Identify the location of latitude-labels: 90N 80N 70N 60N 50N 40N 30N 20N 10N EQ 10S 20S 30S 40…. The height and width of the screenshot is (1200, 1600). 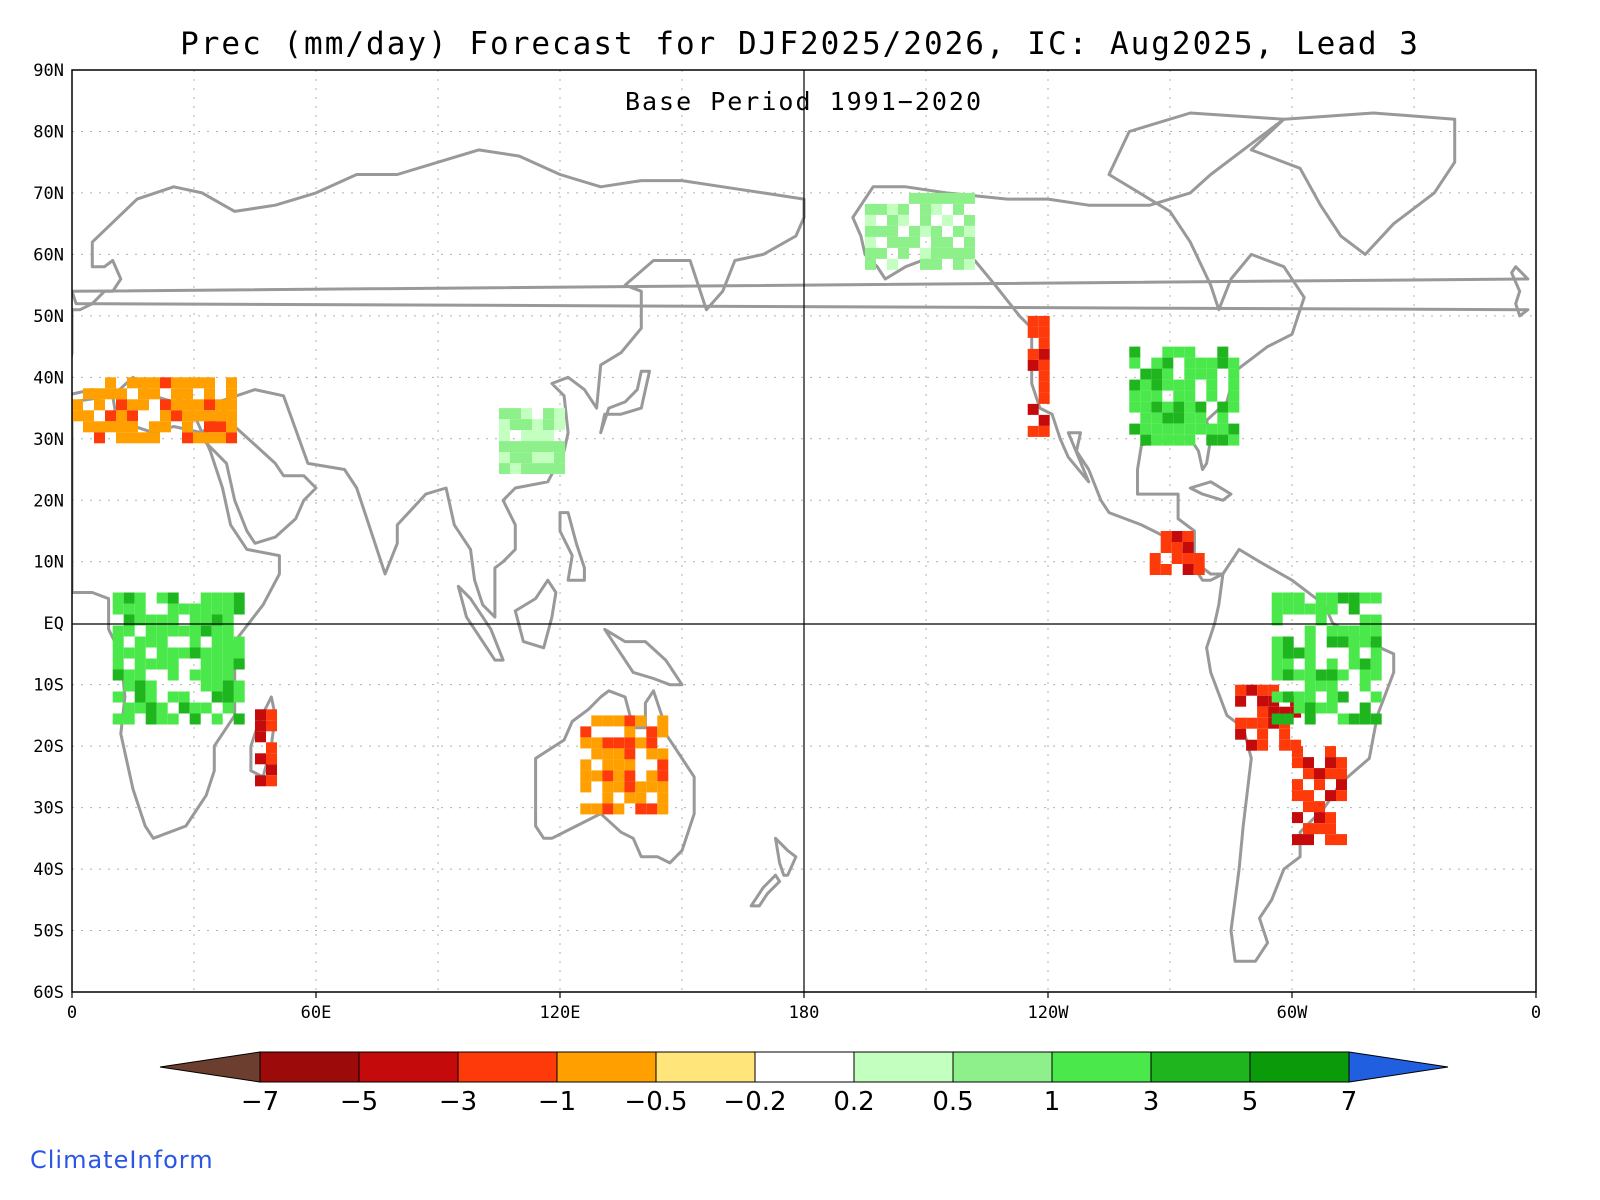
(48, 532).